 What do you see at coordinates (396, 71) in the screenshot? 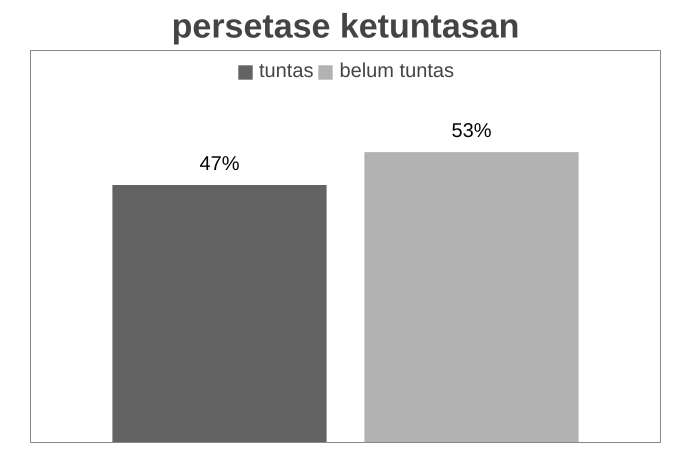
I see `legend-label: belum tuntas` at bounding box center [396, 71].